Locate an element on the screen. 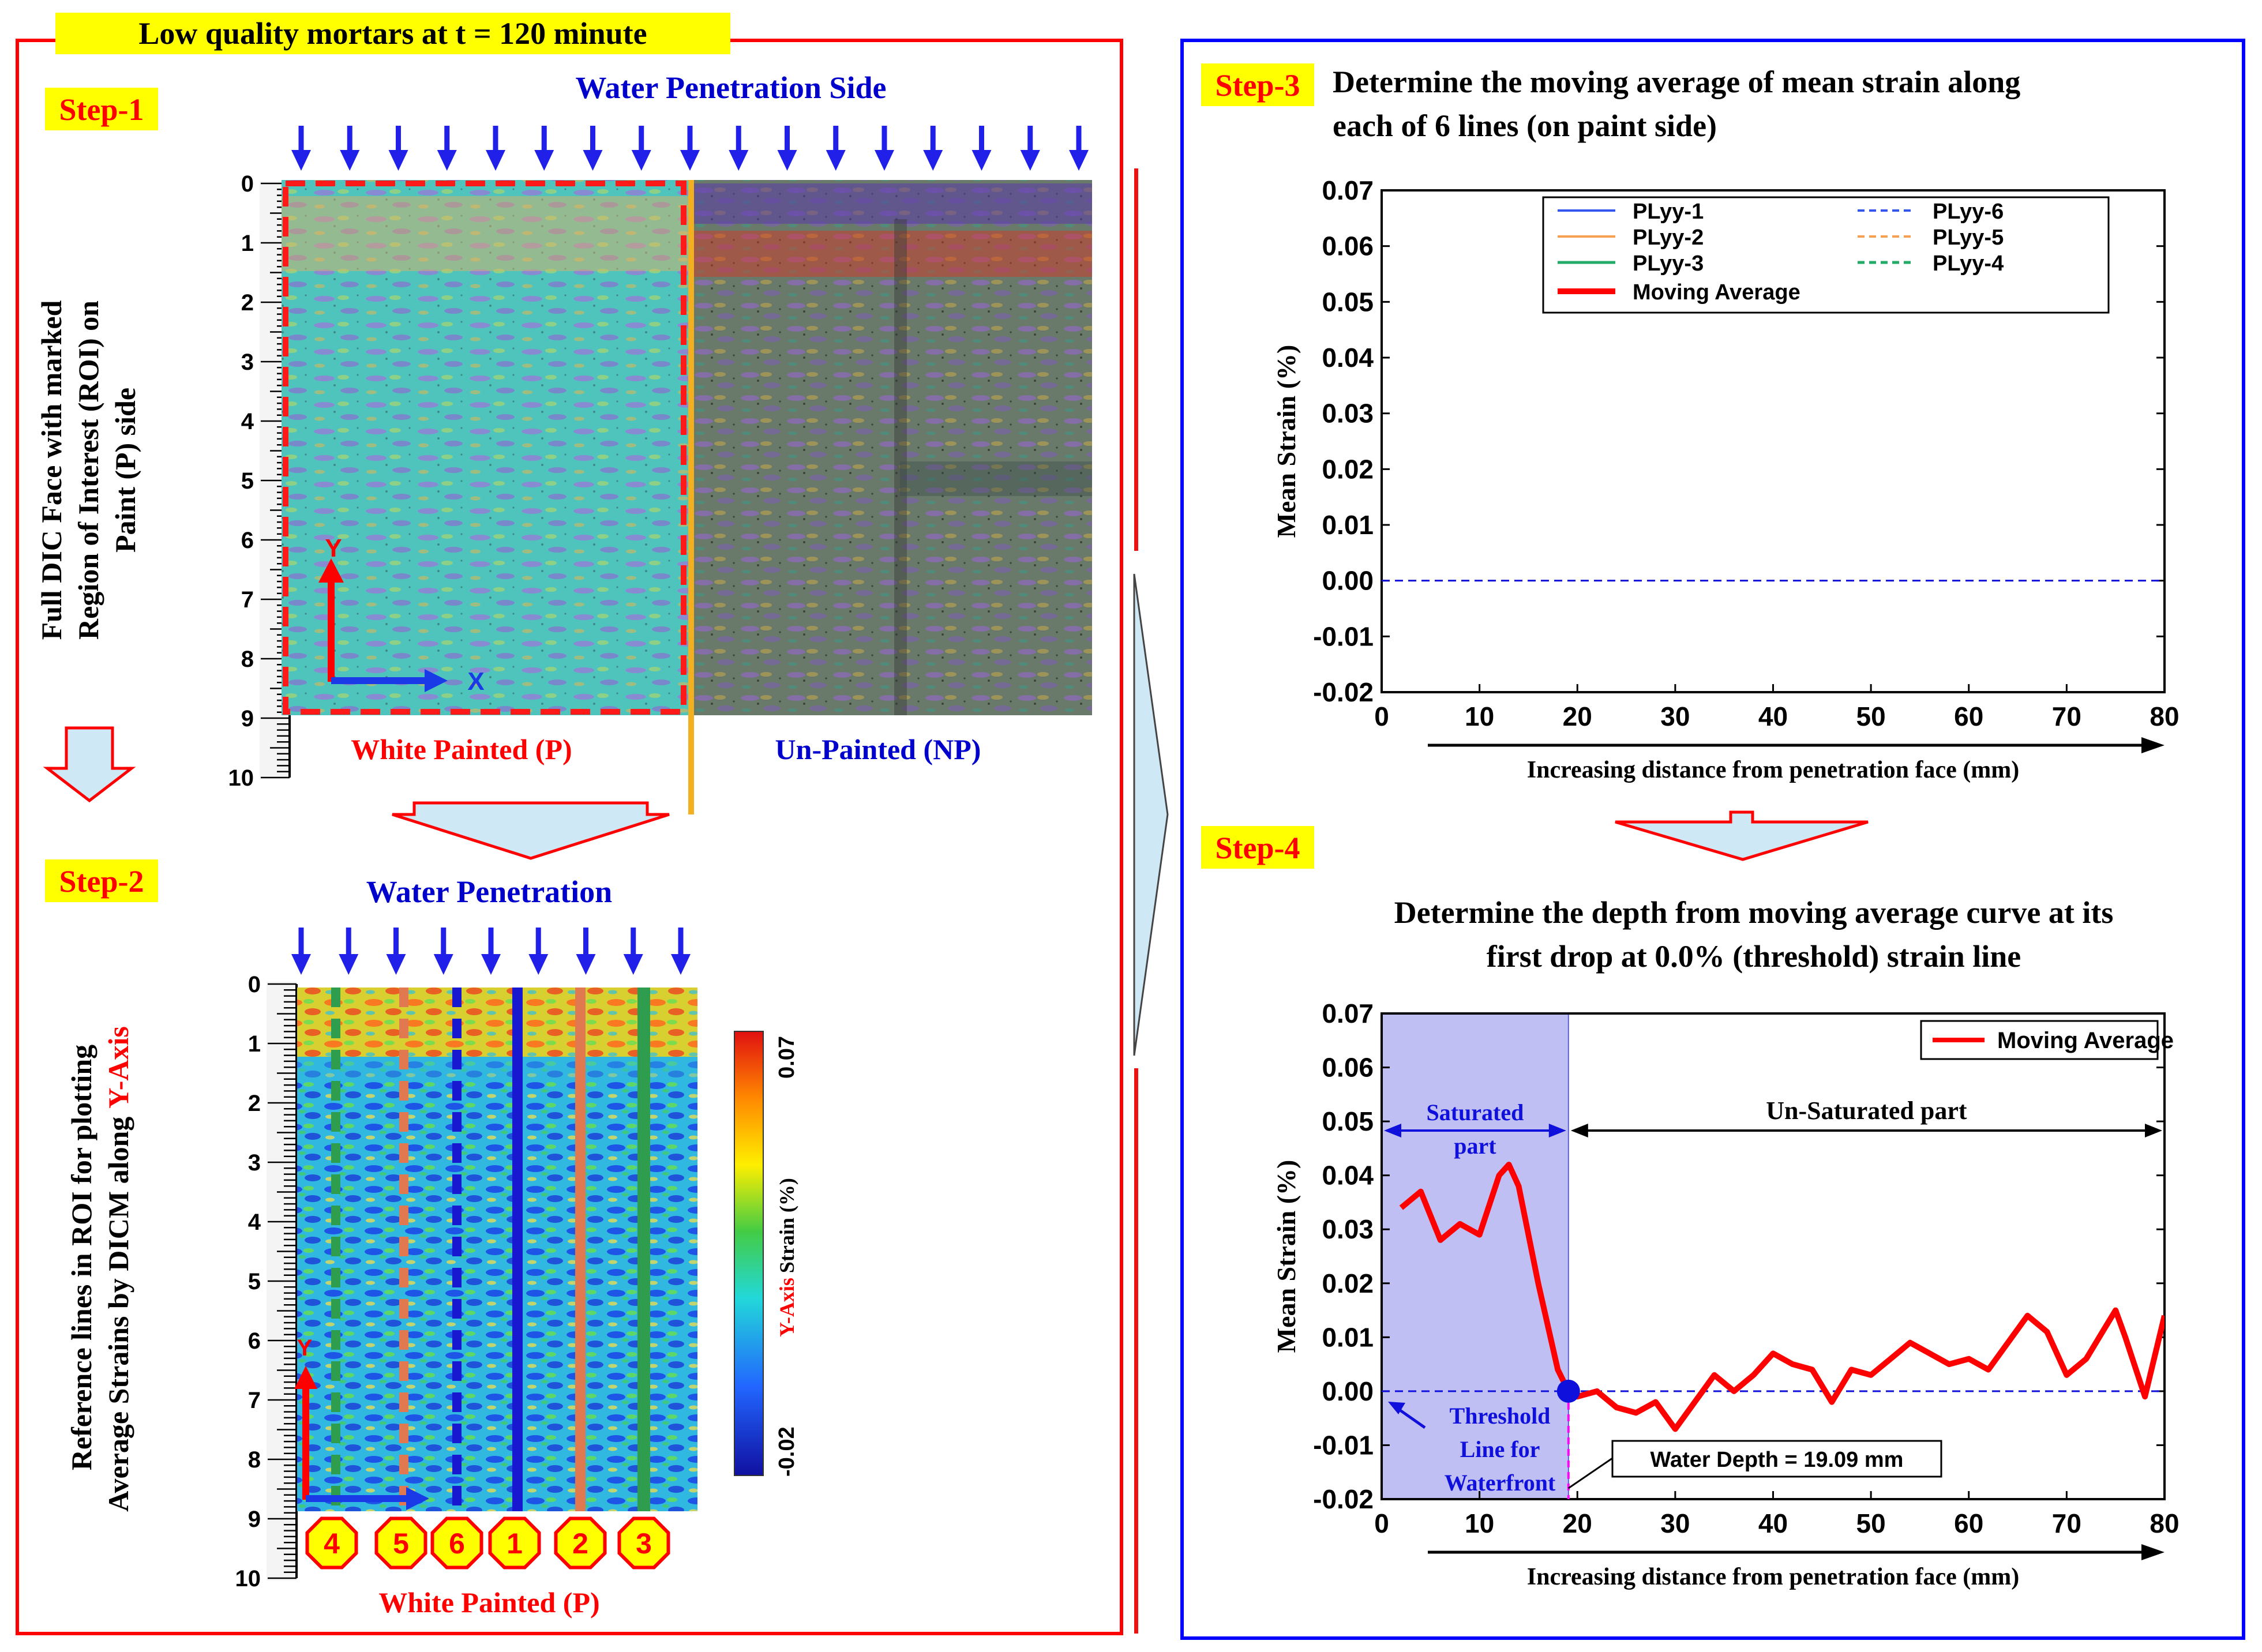 This screenshot has width=2262, height=1652. step1-side-line-3: Paint (P) side is located at coordinates (125, 470).